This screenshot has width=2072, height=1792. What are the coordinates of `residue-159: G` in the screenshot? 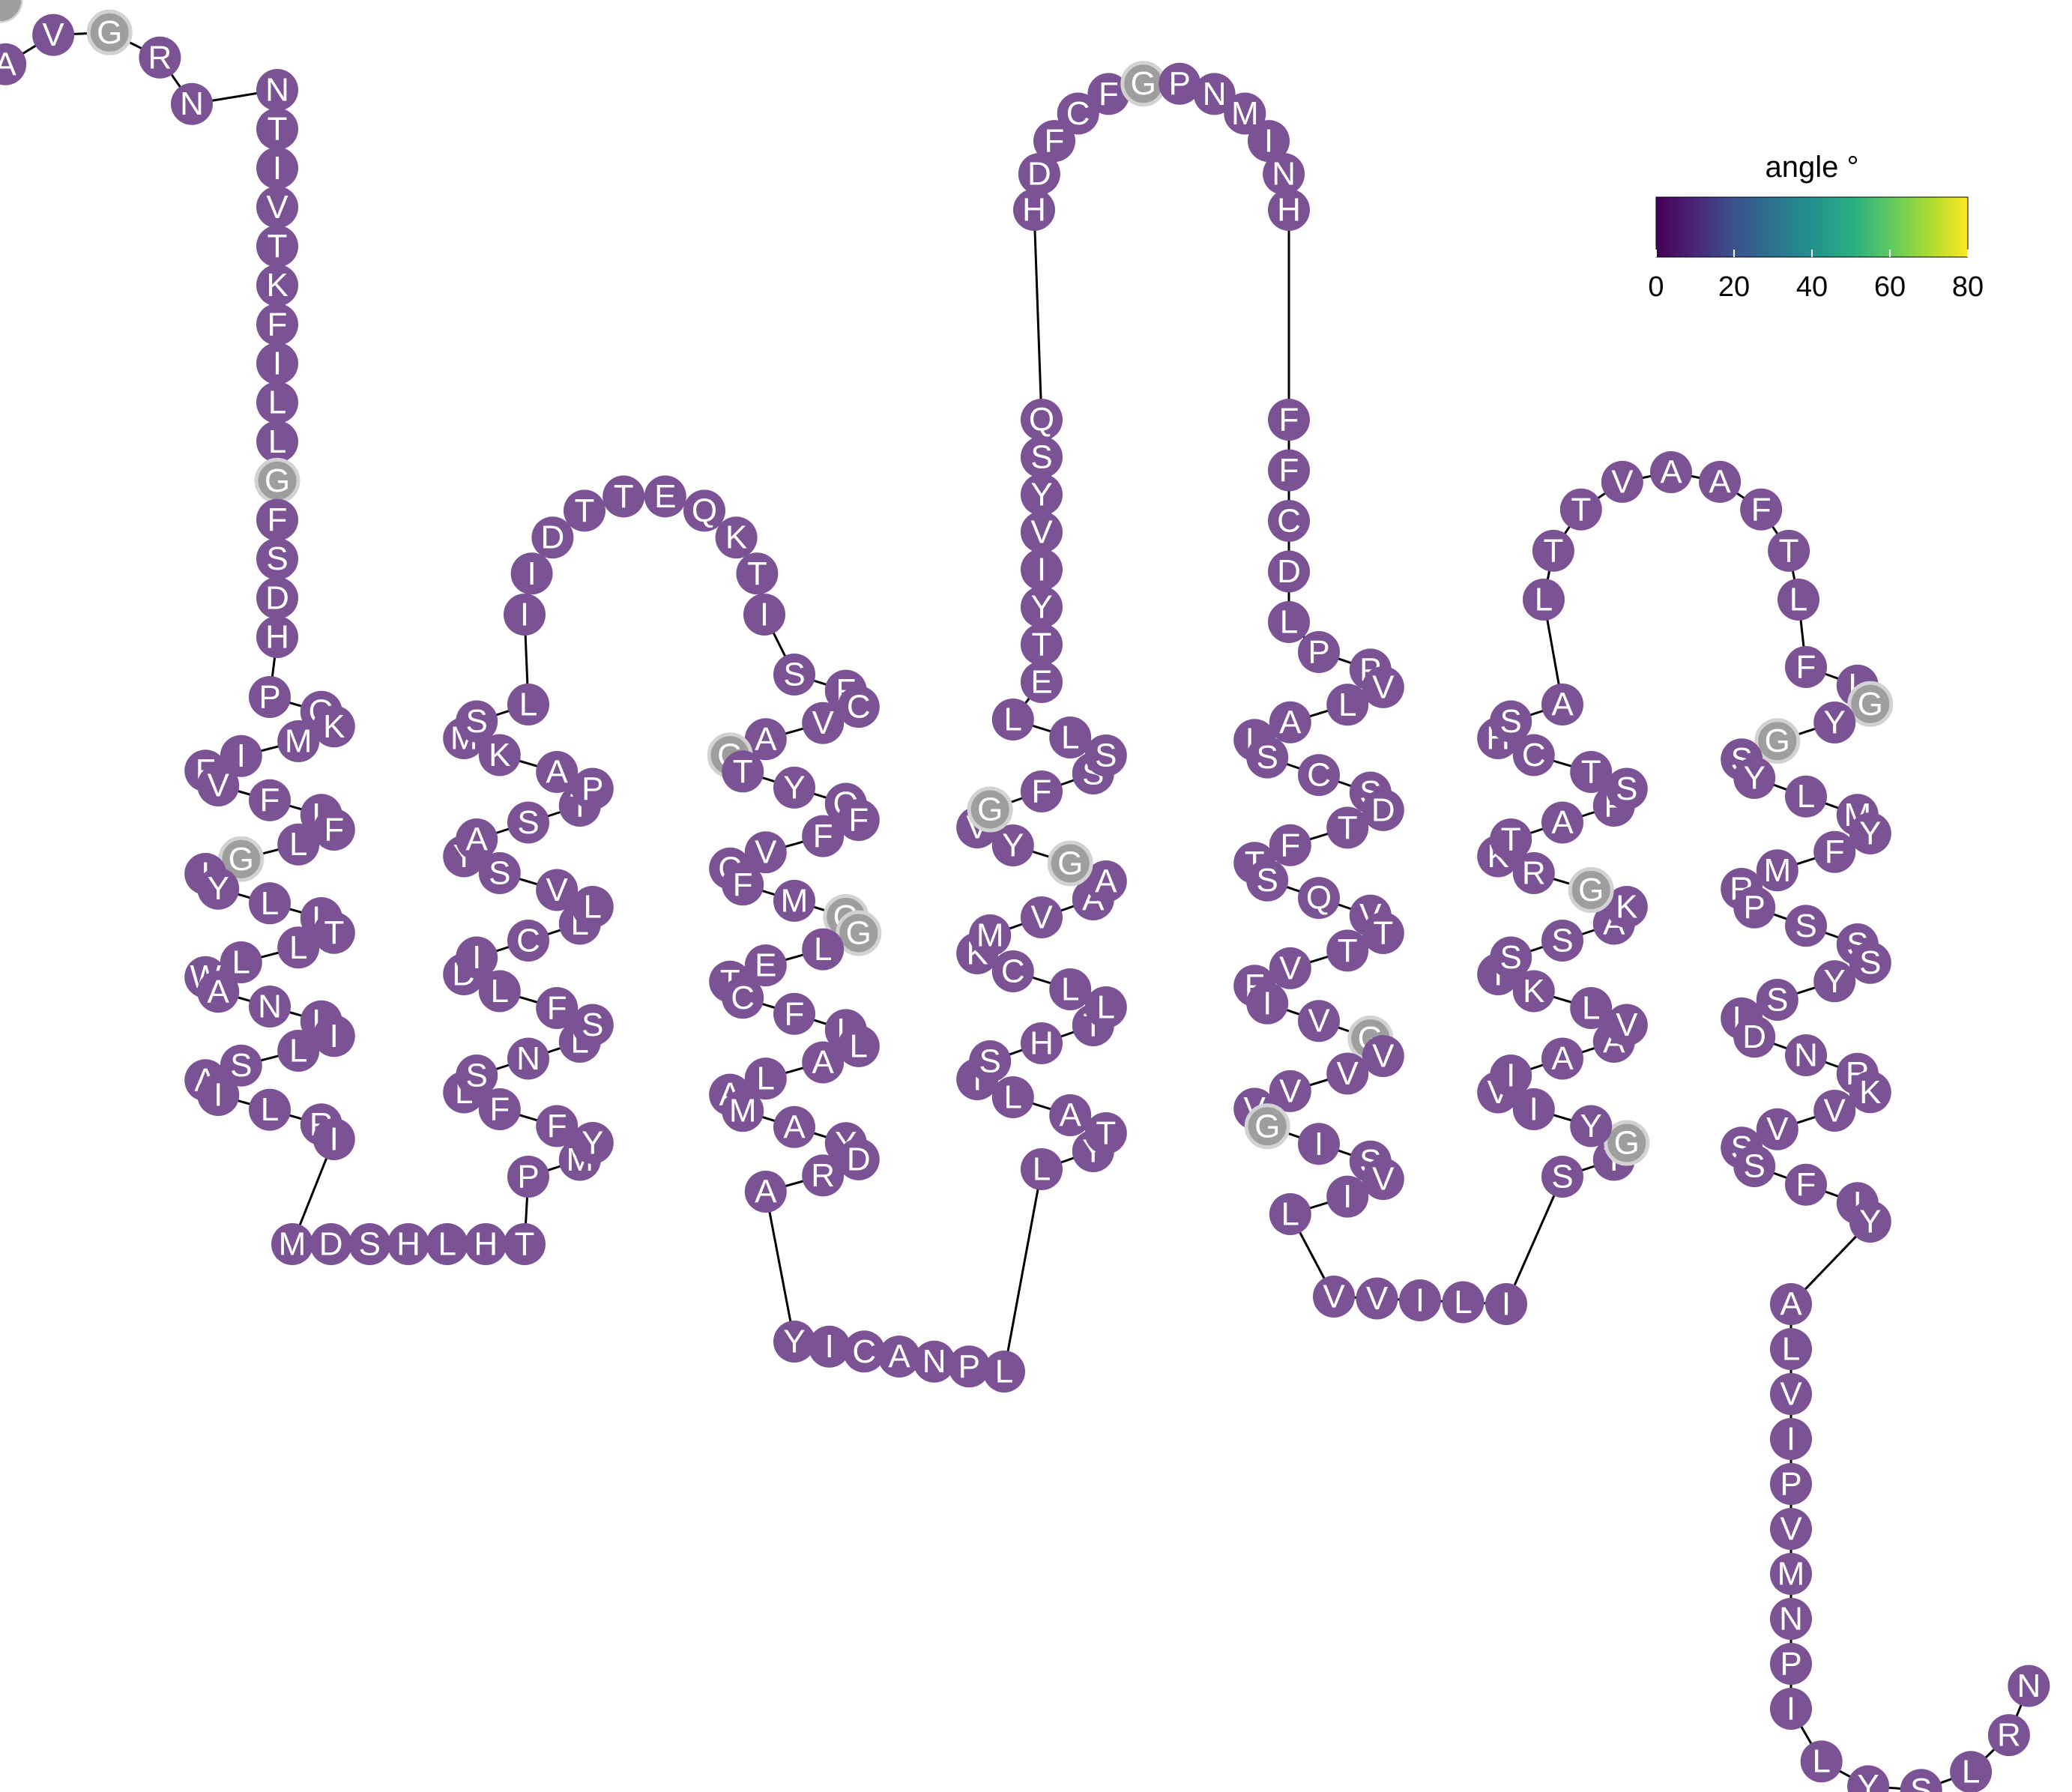 It's located at (990, 809).